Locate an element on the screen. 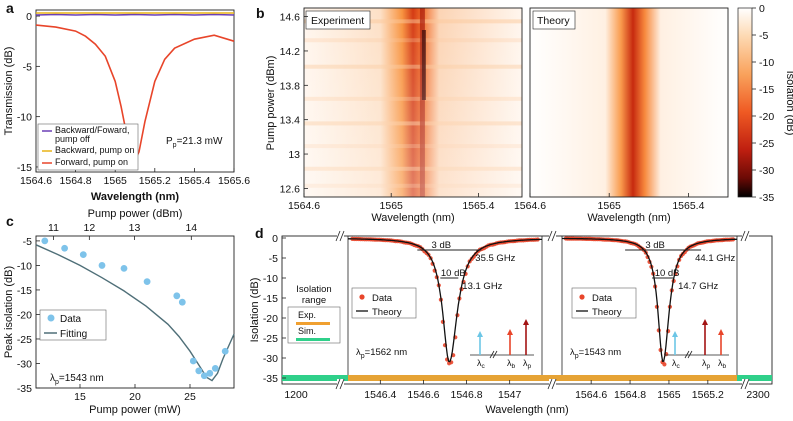 This screenshot has height=421, width=793. panel-label-b: b is located at coordinates (260, 13).